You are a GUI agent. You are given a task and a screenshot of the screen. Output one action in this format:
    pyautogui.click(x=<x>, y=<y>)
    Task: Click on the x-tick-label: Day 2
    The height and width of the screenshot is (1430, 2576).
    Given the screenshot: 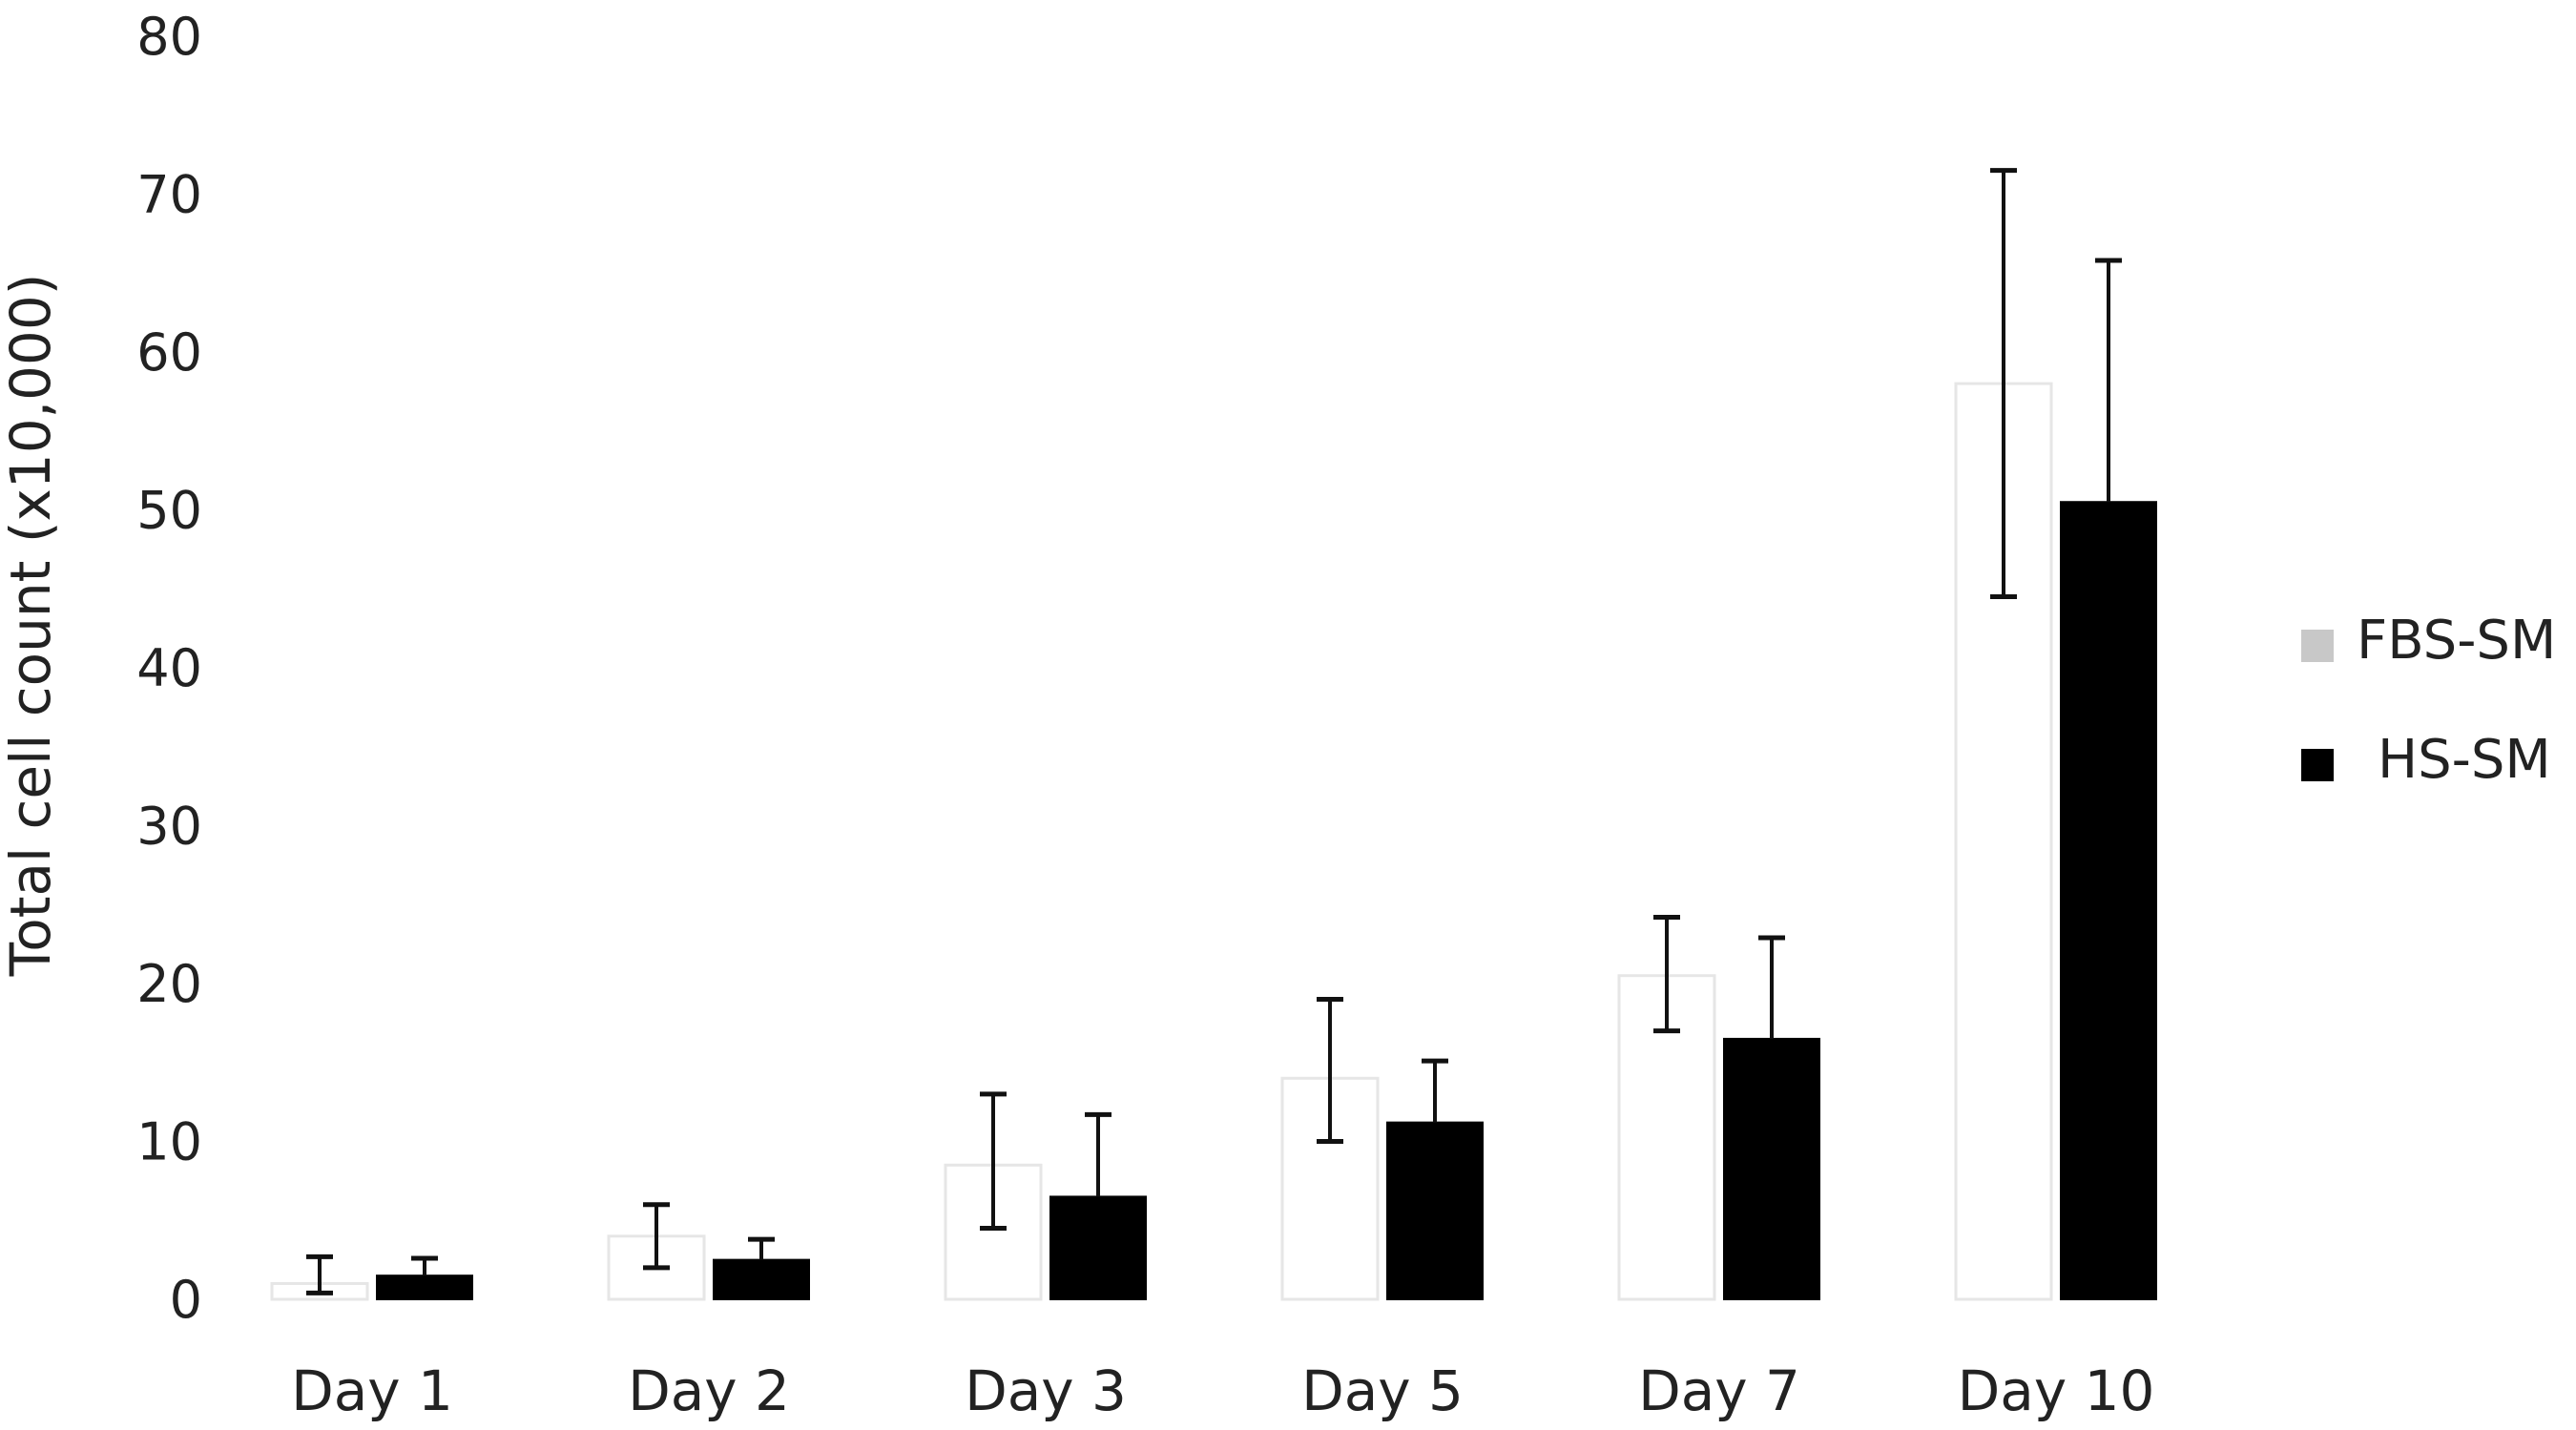 What is the action you would take?
    pyautogui.click(x=709, y=1390)
    